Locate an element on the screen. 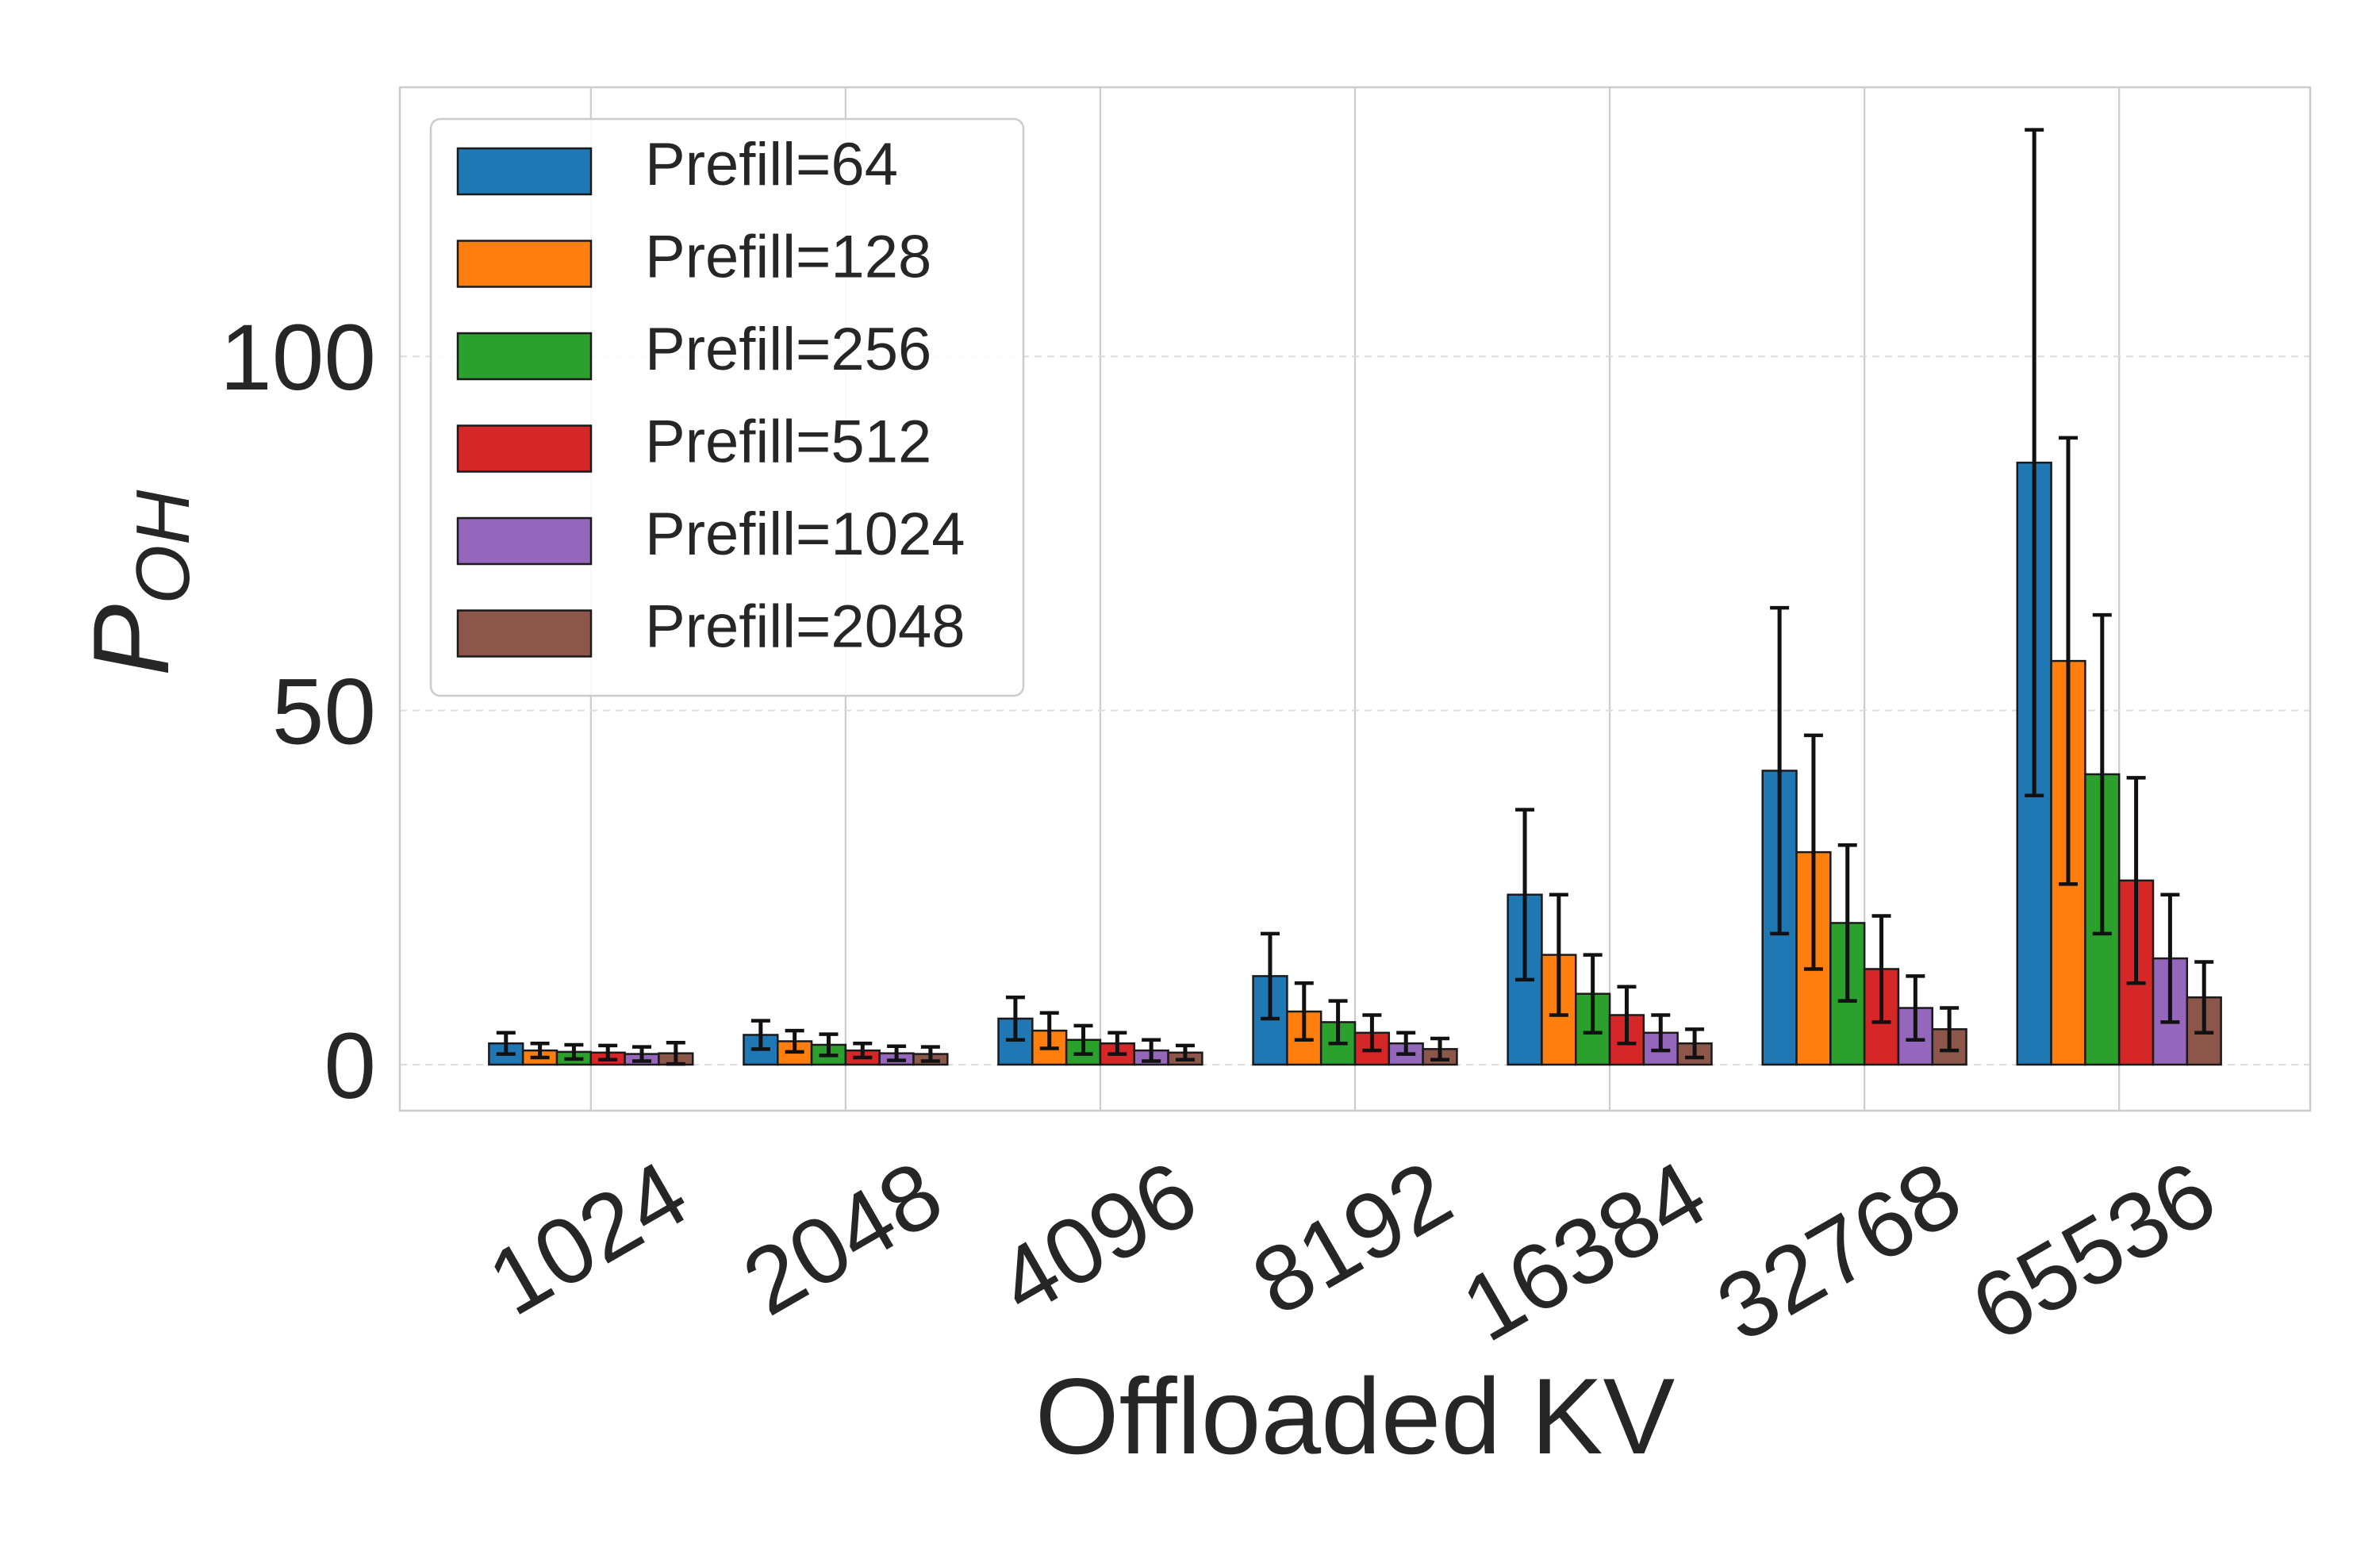  legend-label: Prefill=1024 is located at coordinates (805, 534).